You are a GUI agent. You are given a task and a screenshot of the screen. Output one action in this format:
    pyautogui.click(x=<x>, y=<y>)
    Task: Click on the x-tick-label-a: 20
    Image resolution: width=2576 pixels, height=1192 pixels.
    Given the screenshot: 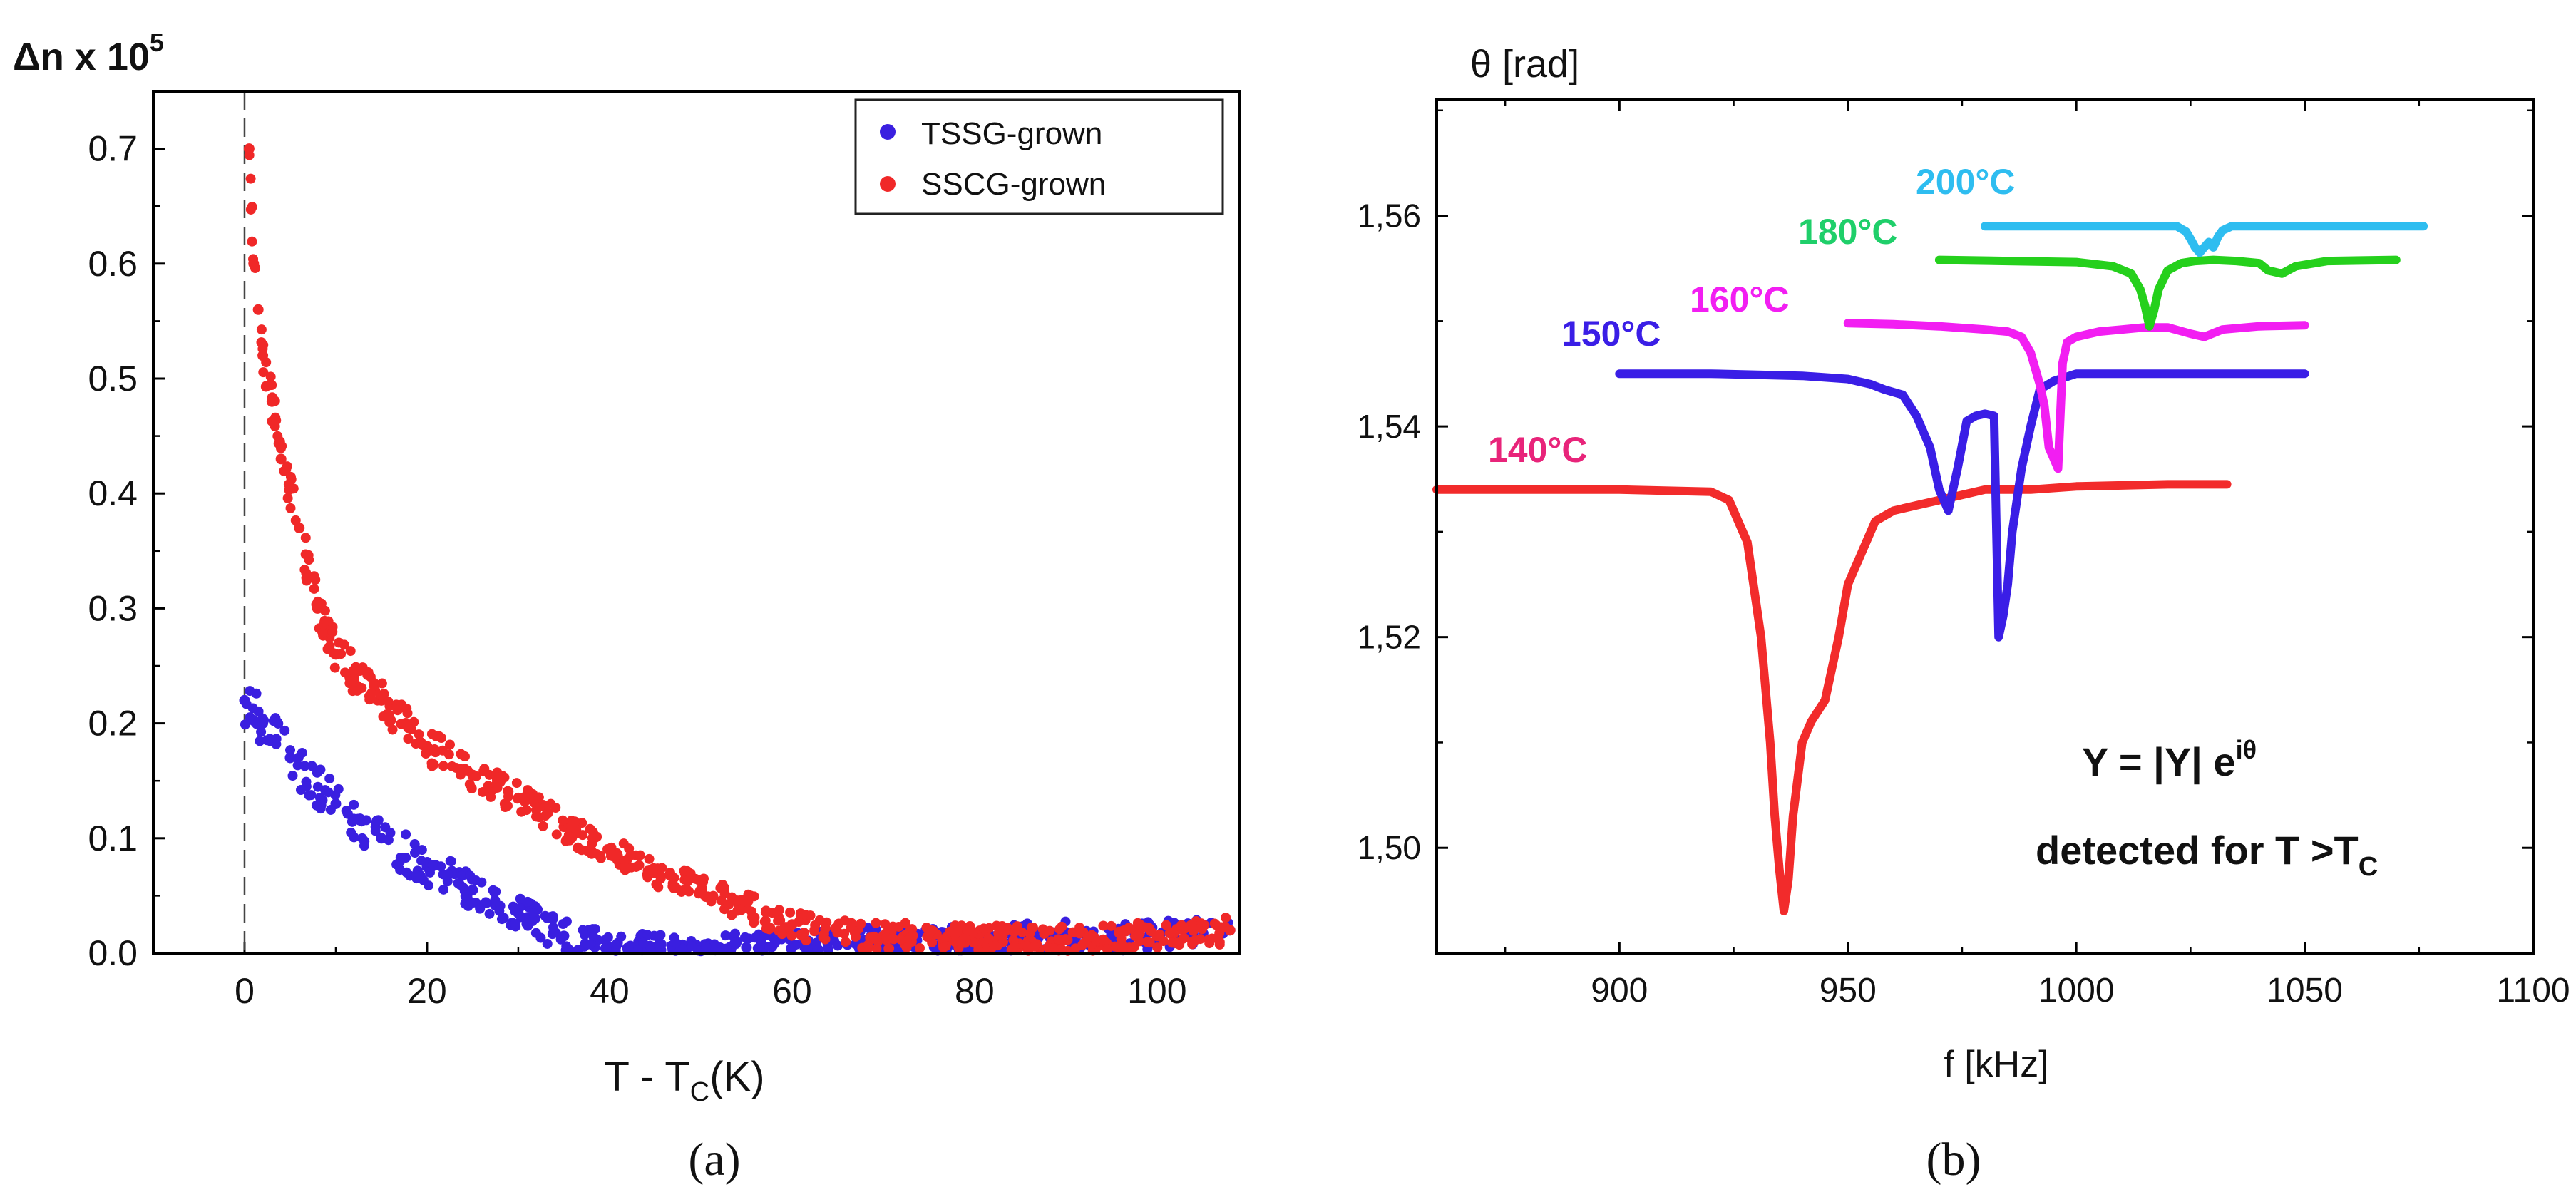 What is the action you would take?
    pyautogui.click(x=427, y=991)
    